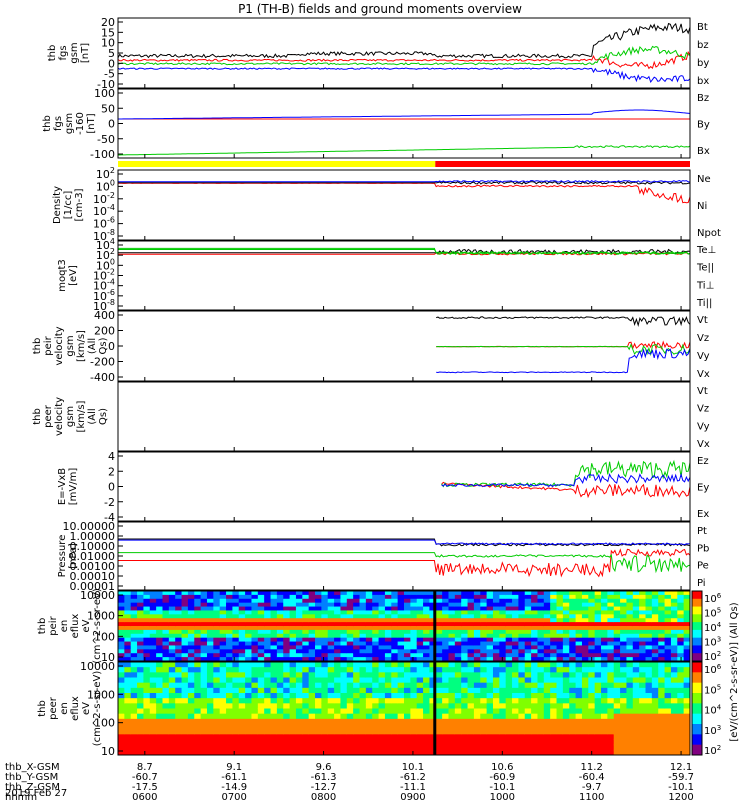 The height and width of the screenshot is (800, 750). I want to click on tick-exponent: 2, so click(112, 170).